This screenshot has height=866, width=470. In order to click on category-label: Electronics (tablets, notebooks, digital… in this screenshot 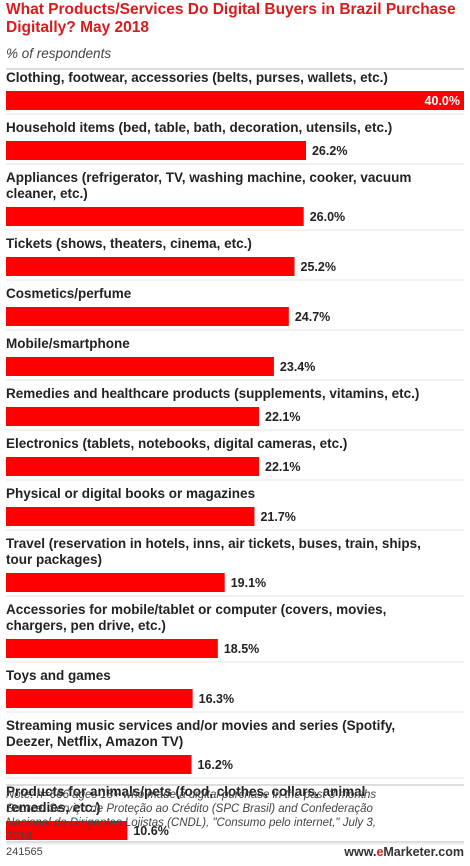, I will do `click(176, 443)`.